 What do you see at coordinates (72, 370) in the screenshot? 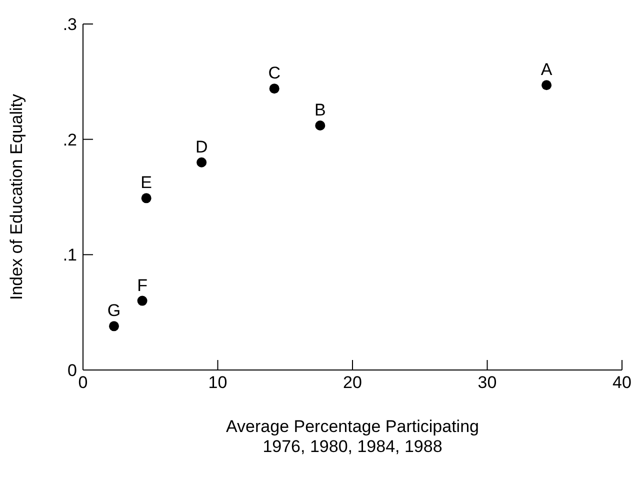
I see `y-tick-label: 0` at bounding box center [72, 370].